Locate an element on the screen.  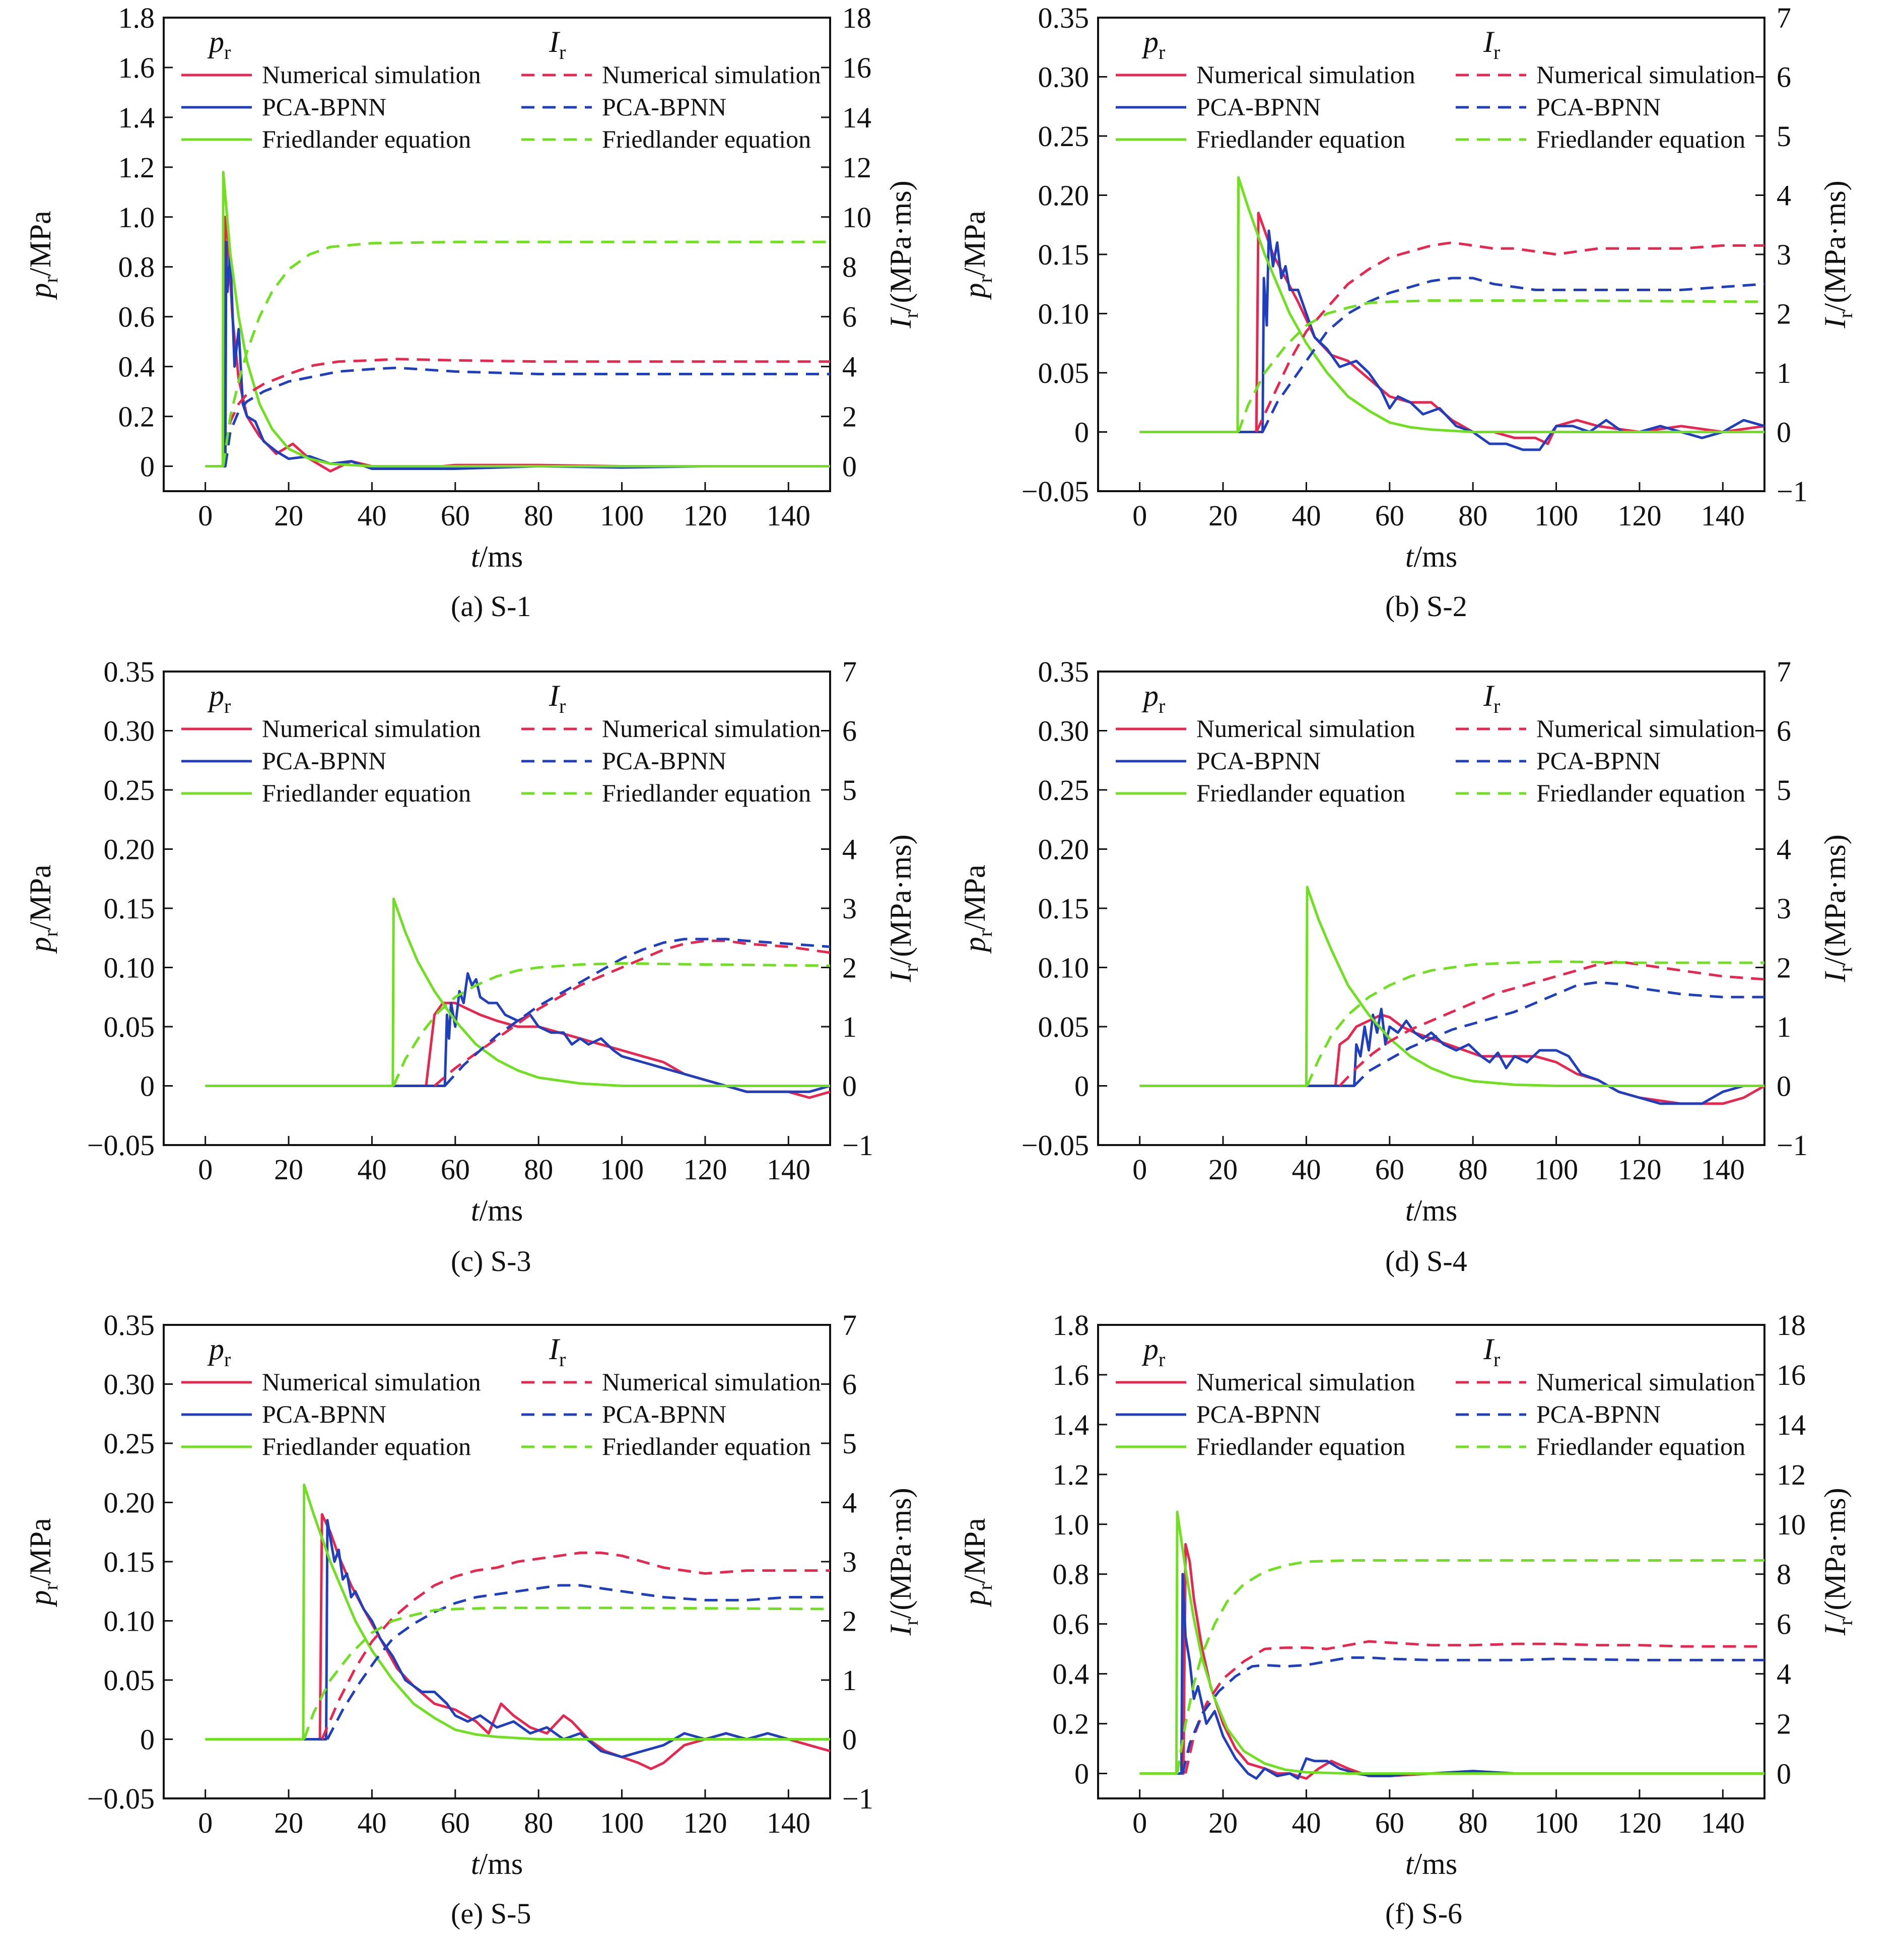
y-tick-label: 0.8 is located at coordinates (1071, 1575).